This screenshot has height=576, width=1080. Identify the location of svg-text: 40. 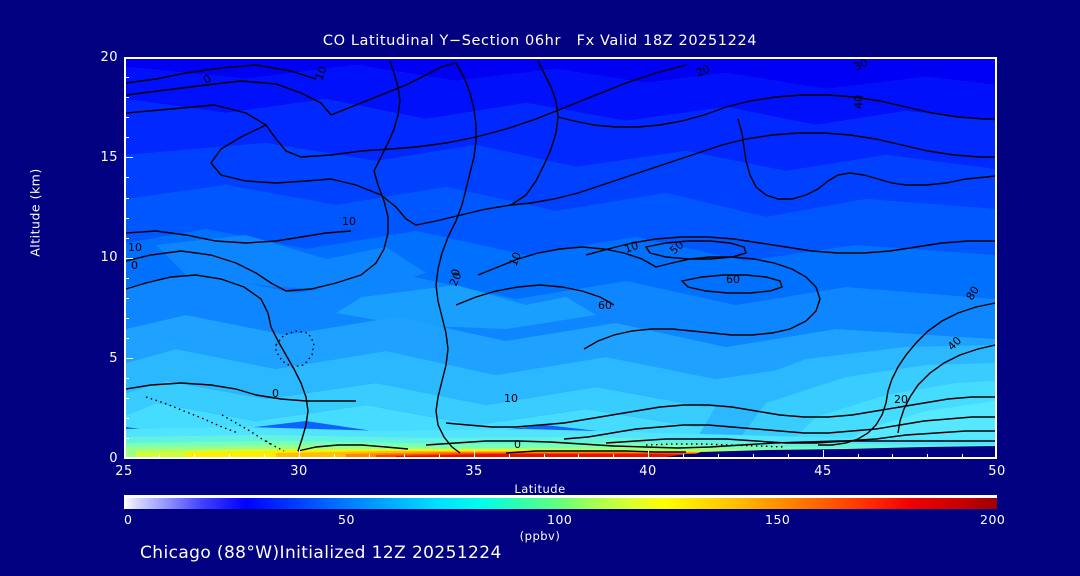
(858, 102).